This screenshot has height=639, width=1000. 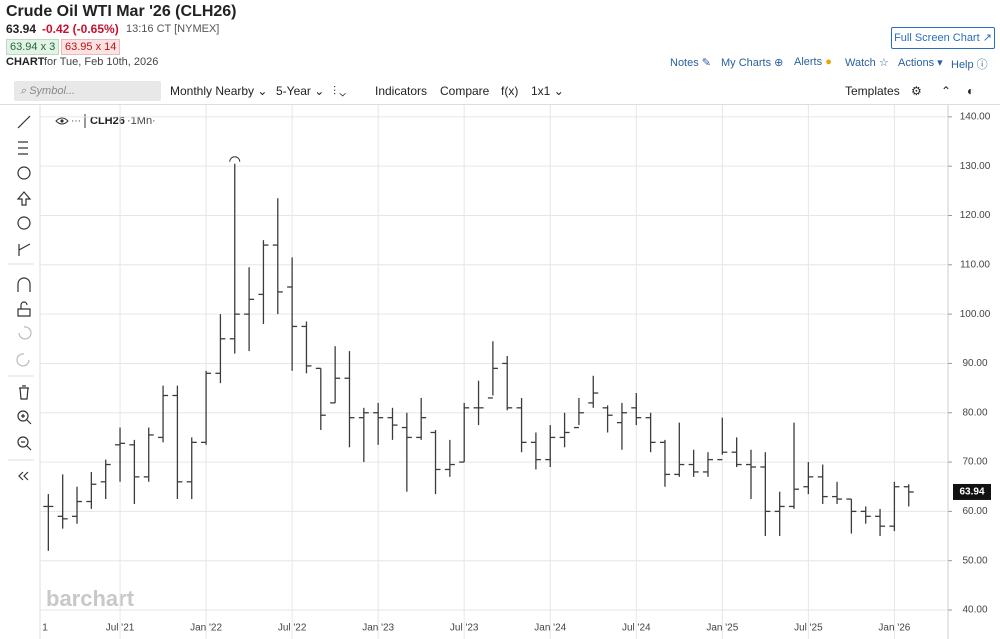 I want to click on ask: 63.95 x 14, so click(x=91, y=47).